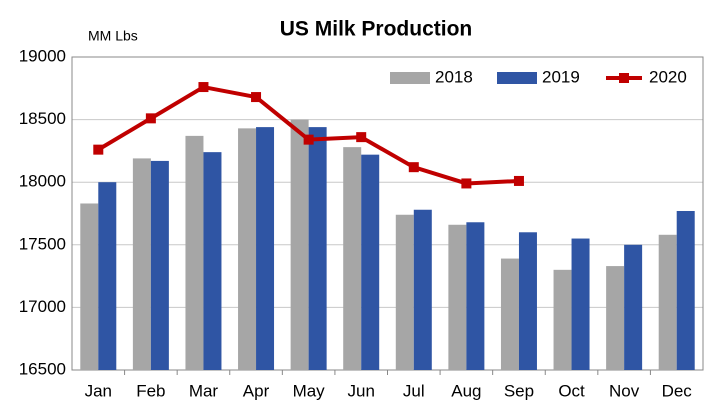  I want to click on x-tick-label: Feb, so click(150, 390).